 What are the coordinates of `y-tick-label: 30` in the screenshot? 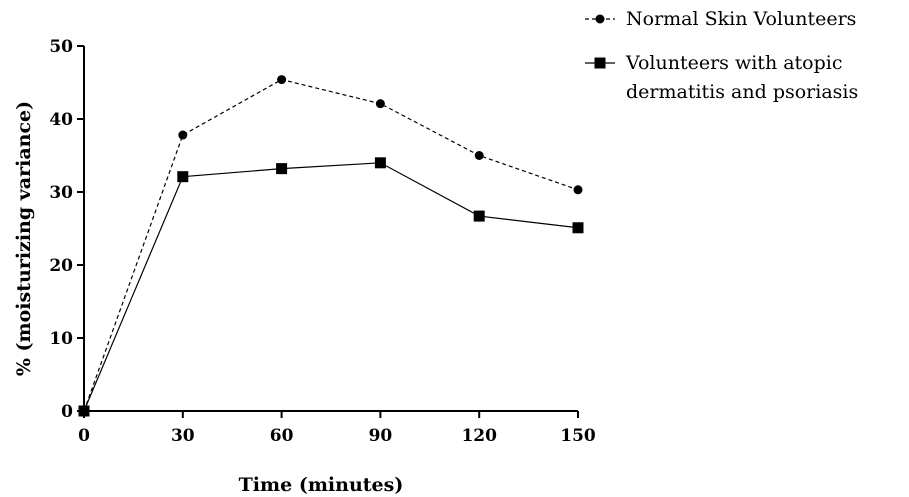 It's located at (61, 193).